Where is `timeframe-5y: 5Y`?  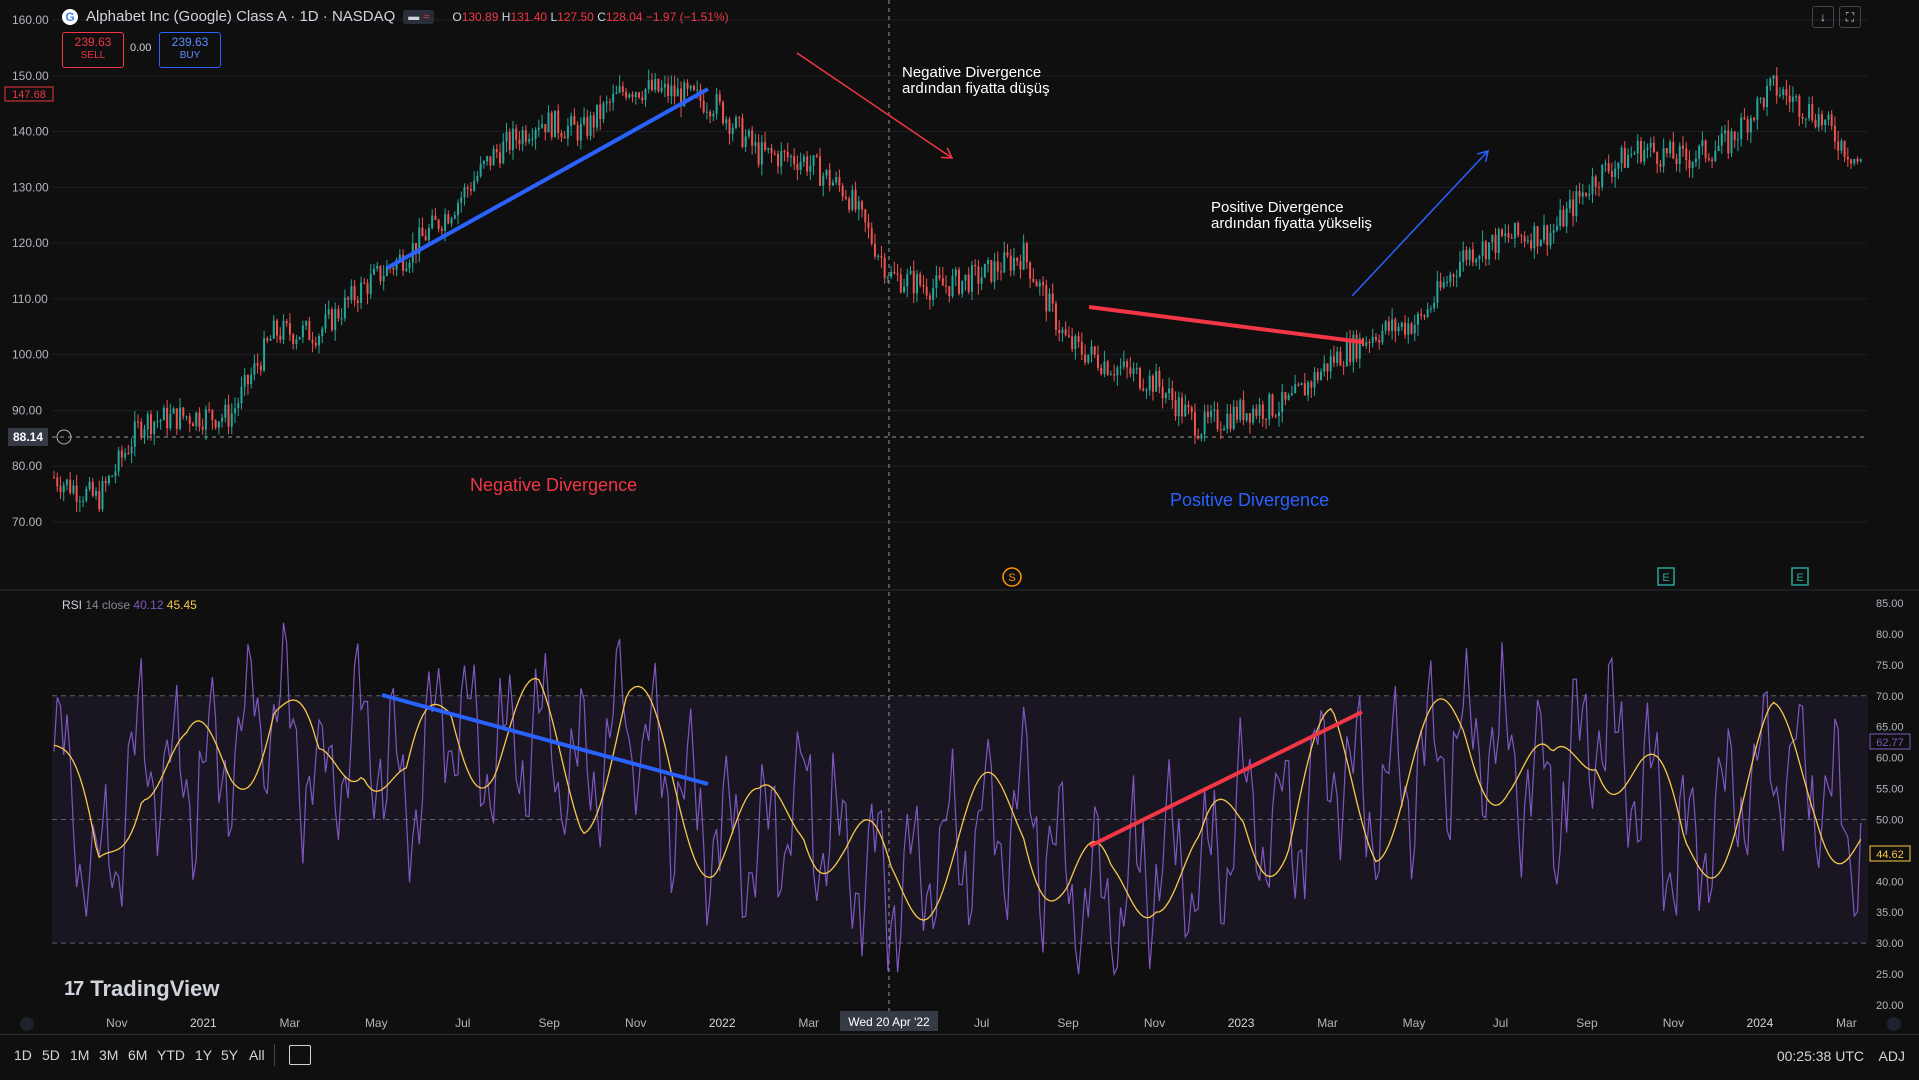 timeframe-5y: 5Y is located at coordinates (230, 1055).